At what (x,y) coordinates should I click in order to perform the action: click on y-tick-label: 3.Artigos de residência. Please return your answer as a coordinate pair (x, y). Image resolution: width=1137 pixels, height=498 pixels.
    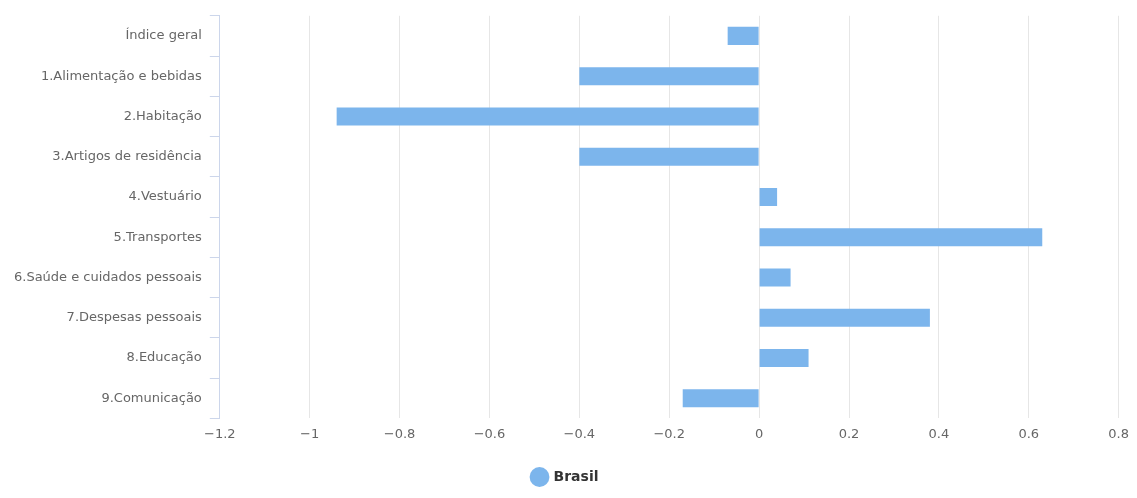
    Looking at the image, I should click on (127, 156).